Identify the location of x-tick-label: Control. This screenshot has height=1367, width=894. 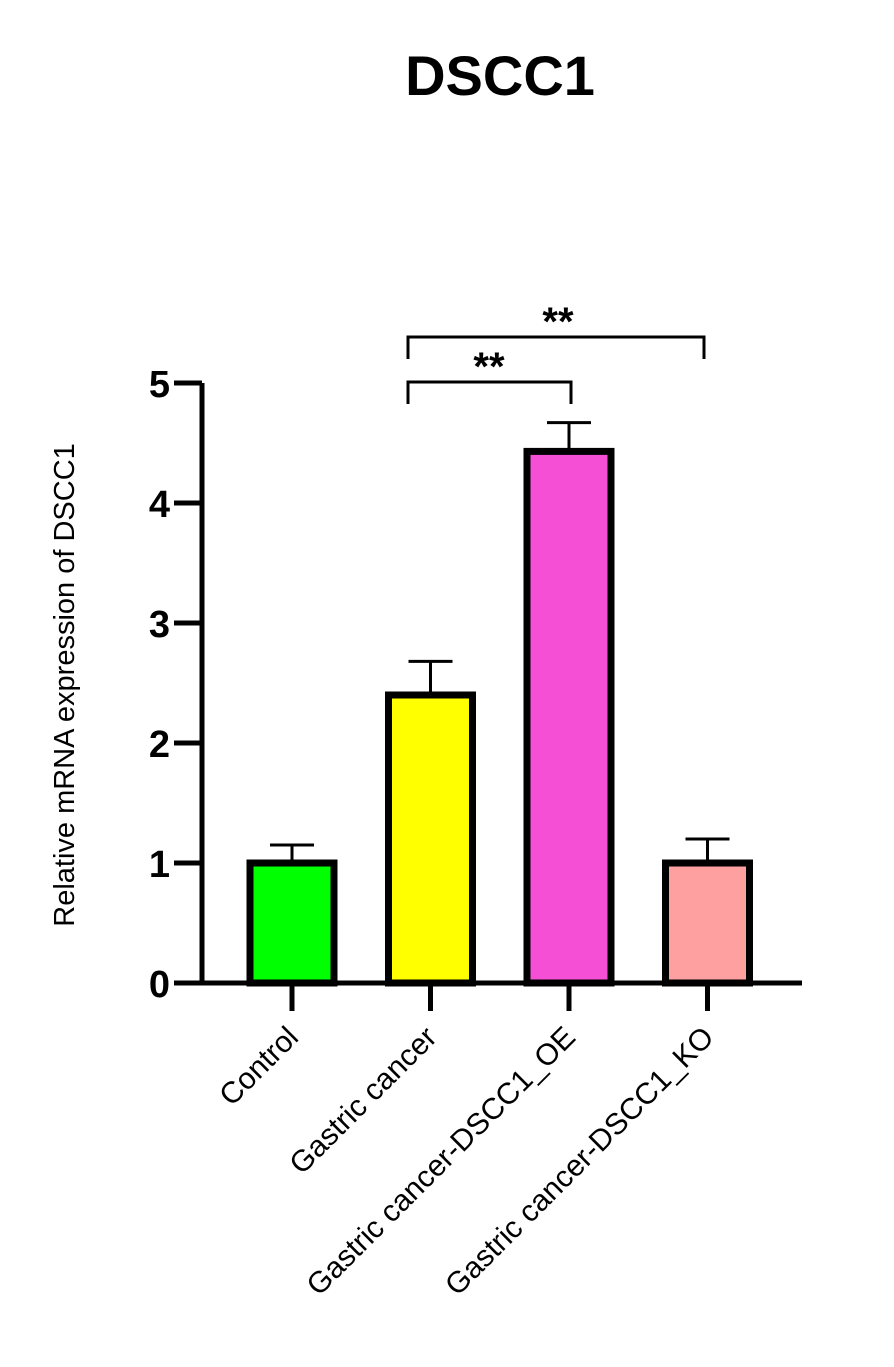
(259, 1067).